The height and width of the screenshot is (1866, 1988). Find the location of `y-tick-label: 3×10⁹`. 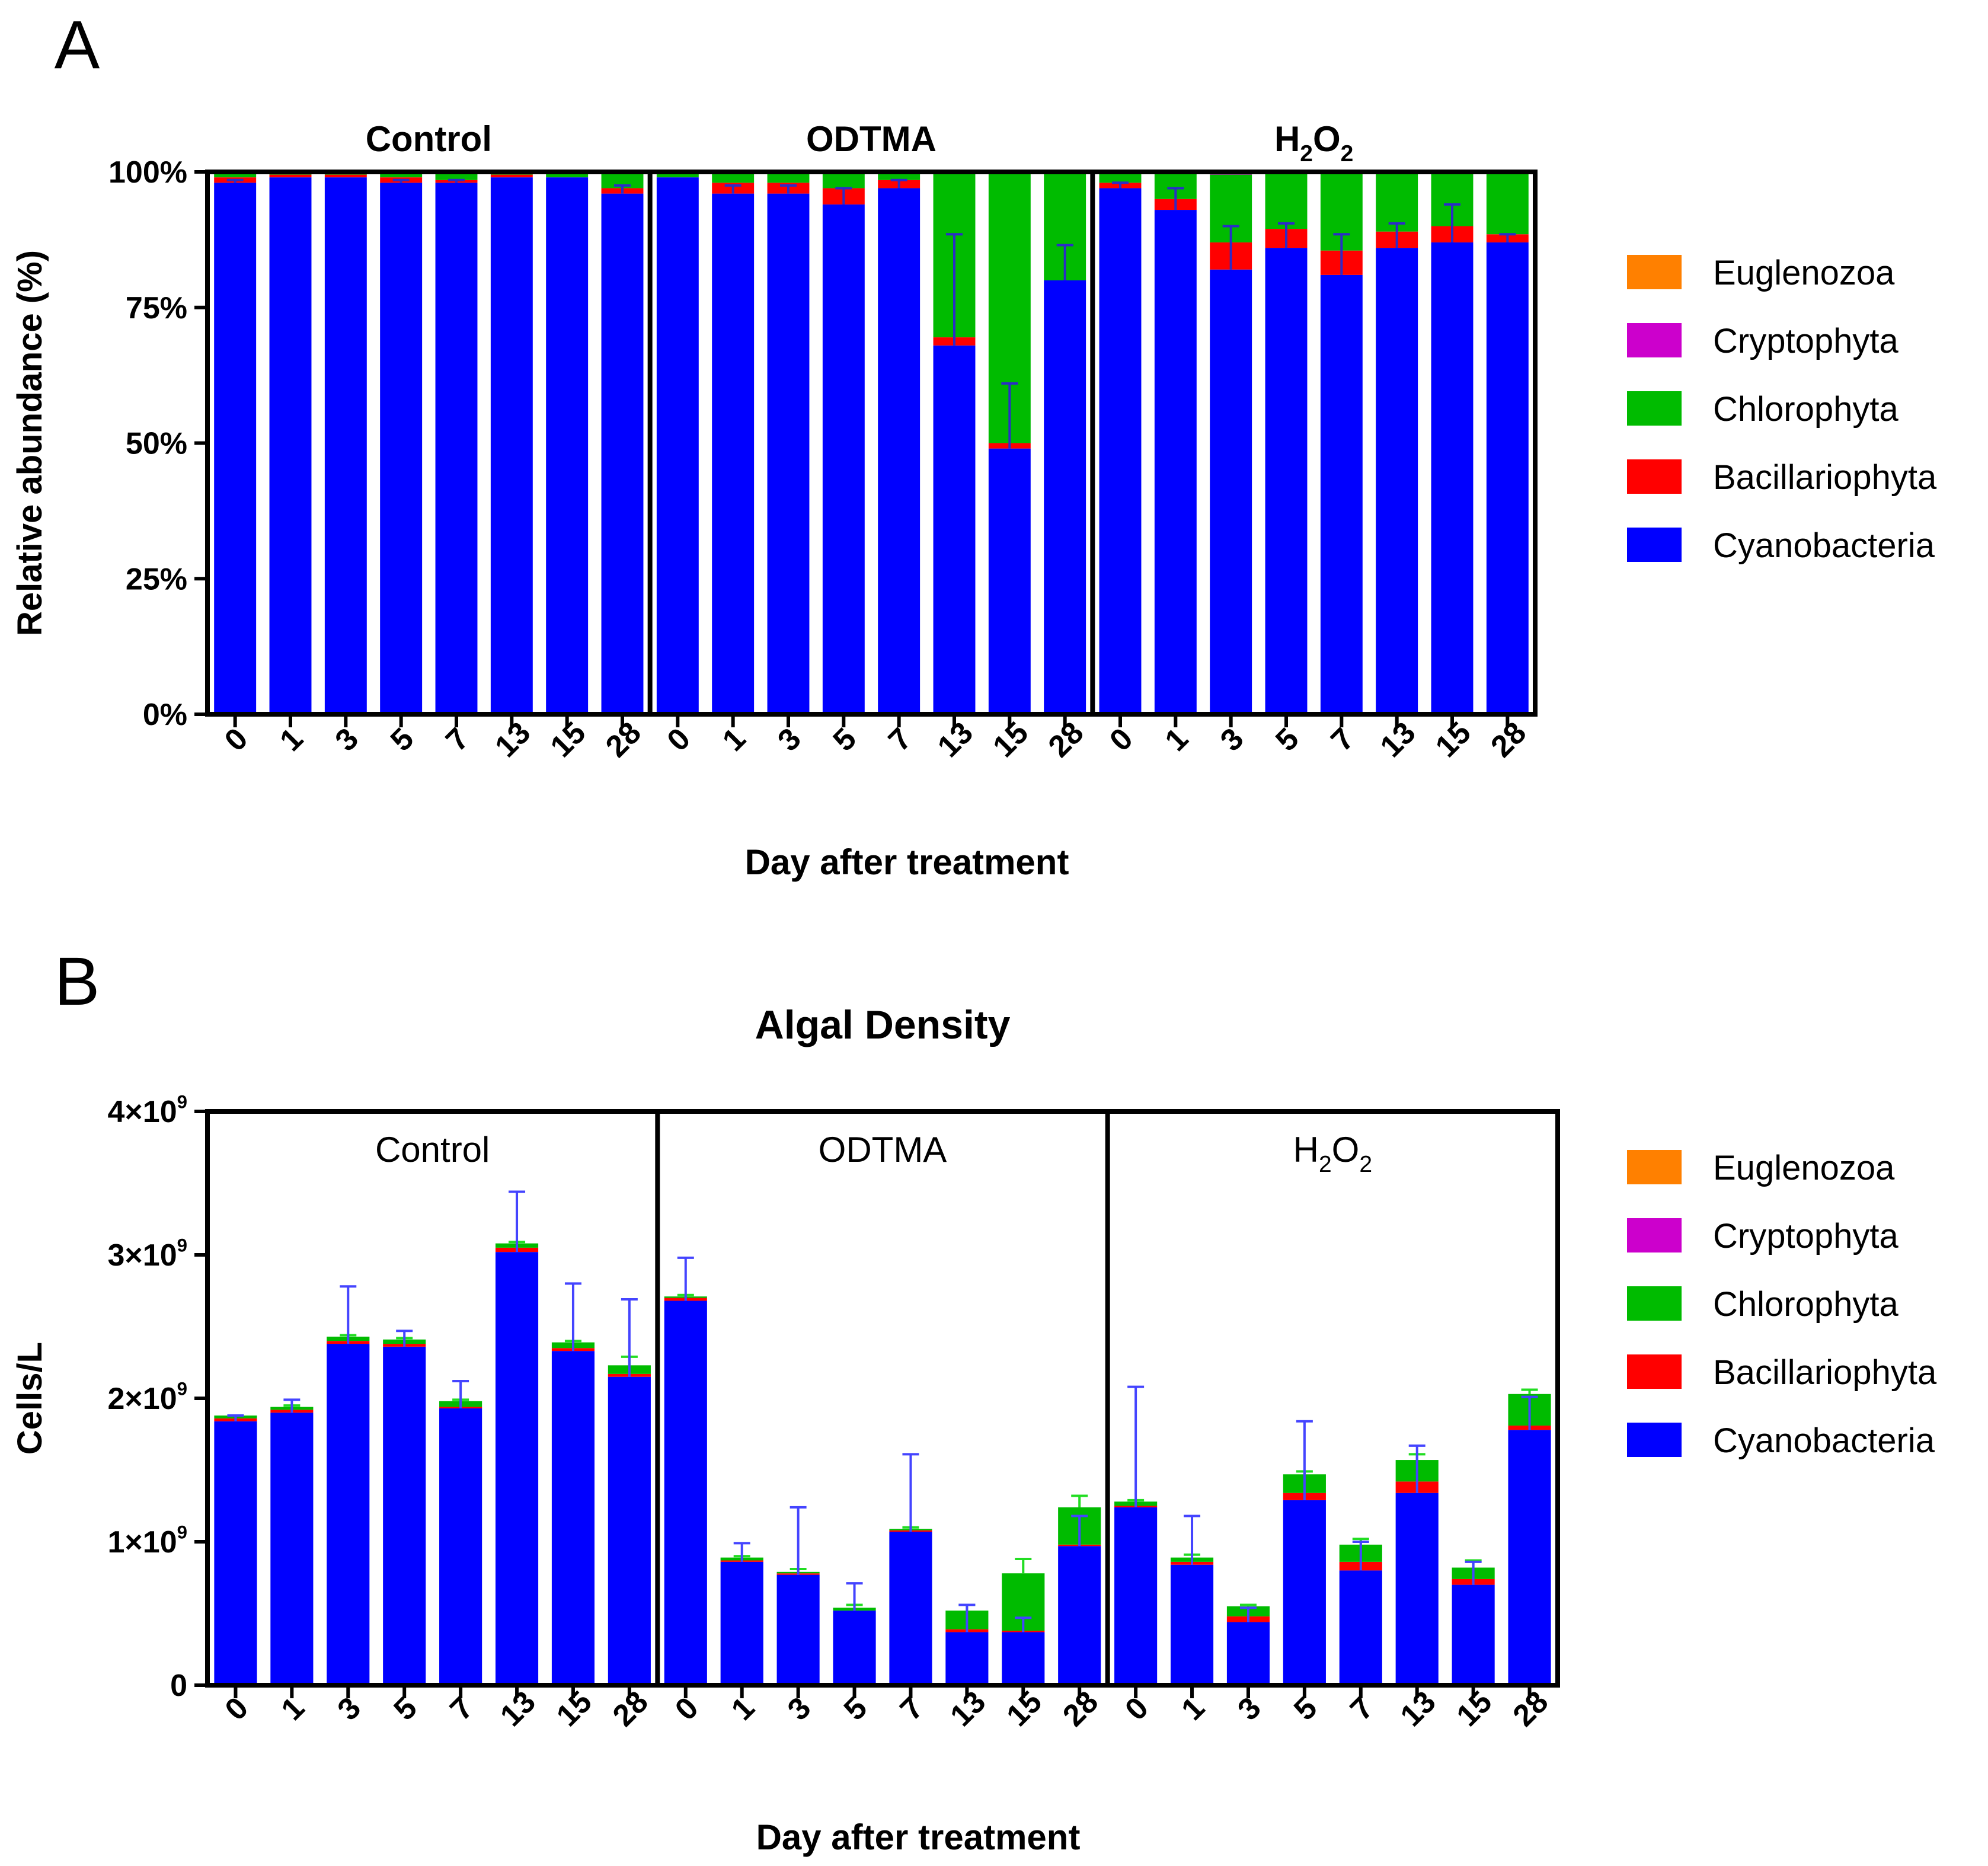

y-tick-label: 3×10⁹ is located at coordinates (148, 1254).